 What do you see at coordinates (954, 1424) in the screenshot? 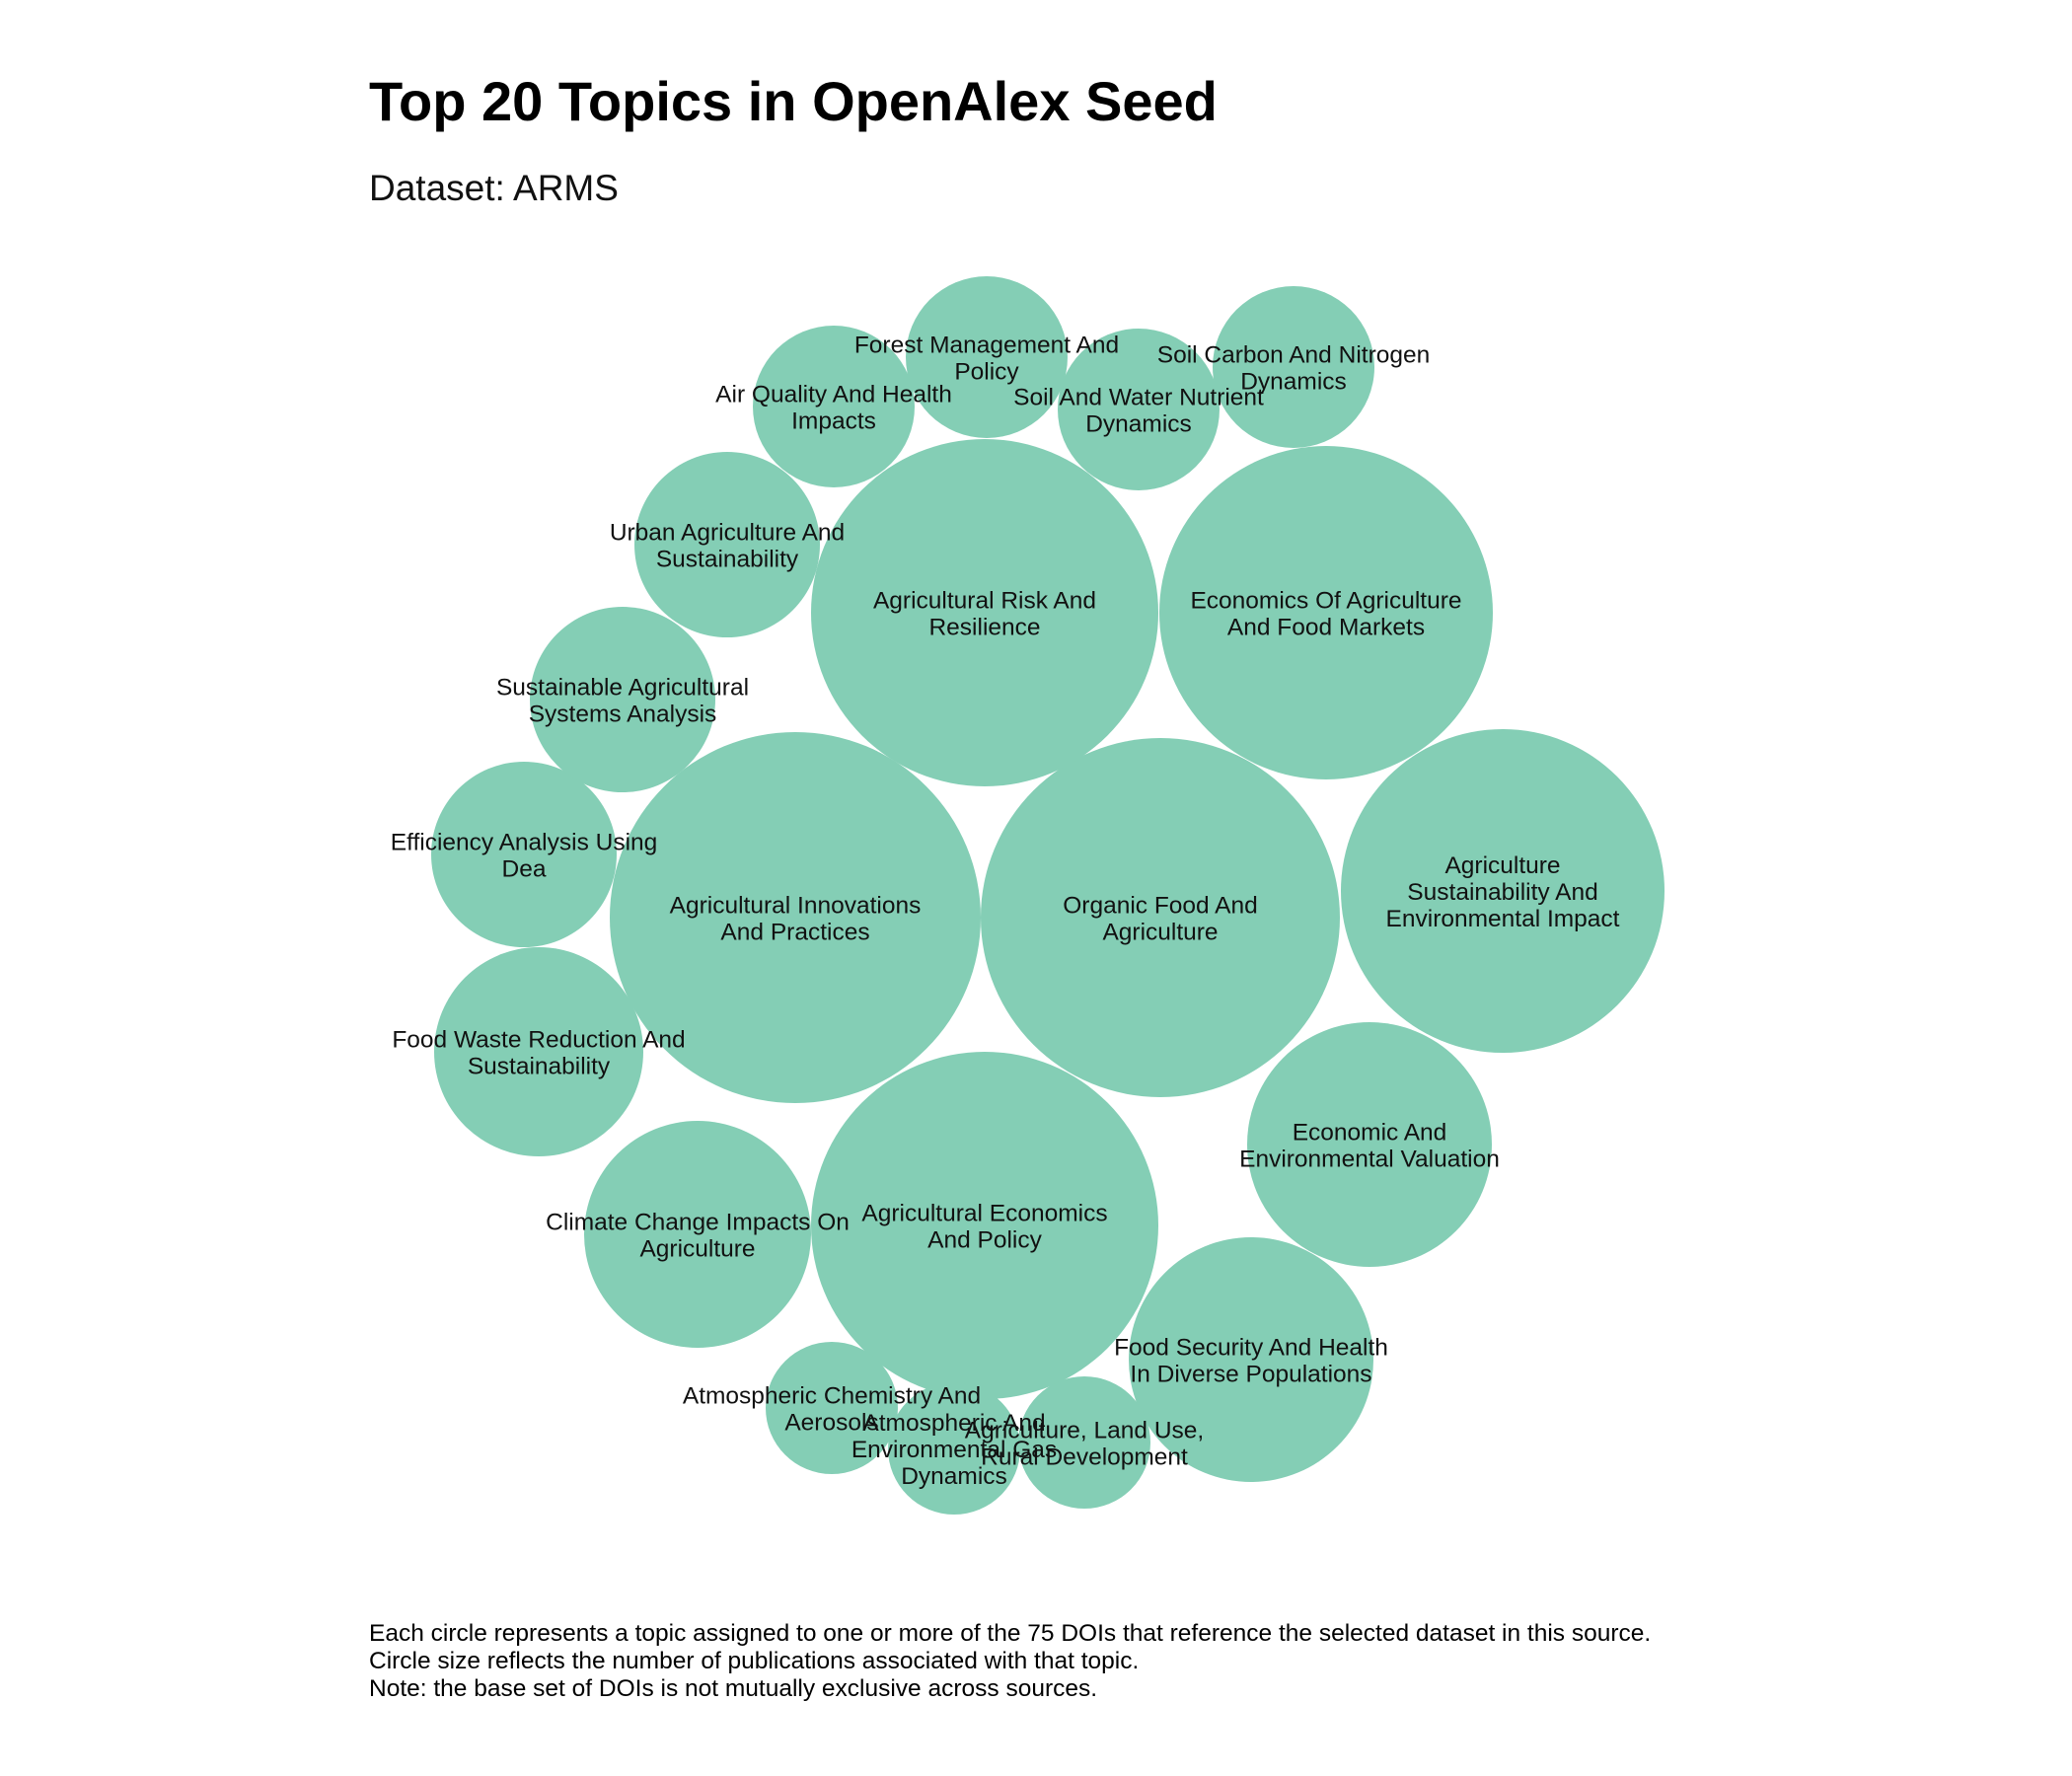
I see `topic-label: Atmospheric And` at bounding box center [954, 1424].